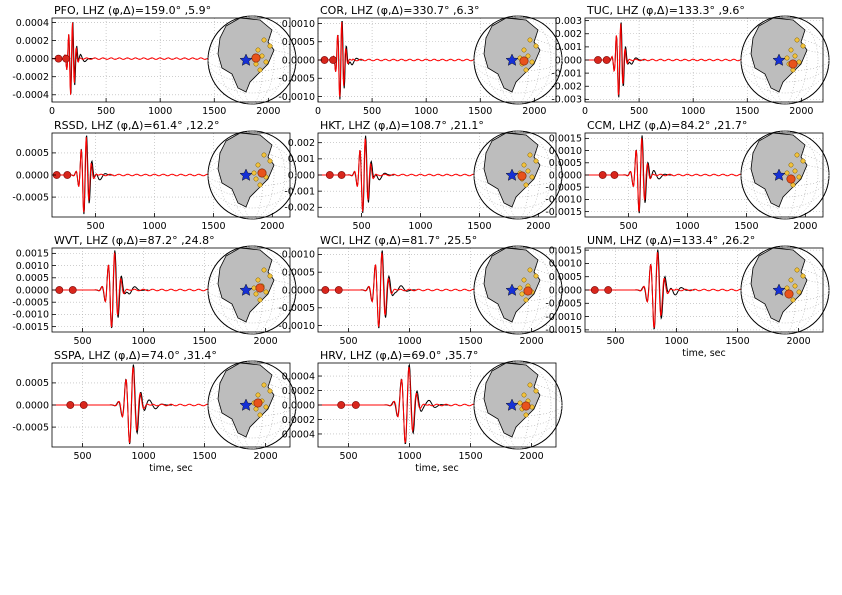 The image size is (842, 595). I want to click on panel-title: PFO, LHZ (φ,Δ)=159.0° ,5.9°, so click(132, 10).